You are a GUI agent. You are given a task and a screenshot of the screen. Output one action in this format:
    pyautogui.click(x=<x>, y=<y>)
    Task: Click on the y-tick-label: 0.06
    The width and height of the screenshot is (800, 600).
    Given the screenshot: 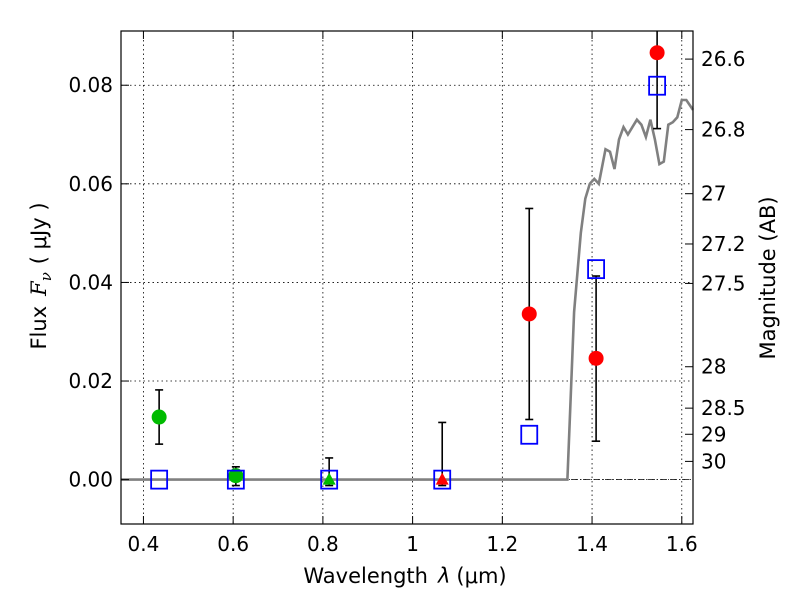 What is the action you would take?
    pyautogui.click(x=90, y=184)
    